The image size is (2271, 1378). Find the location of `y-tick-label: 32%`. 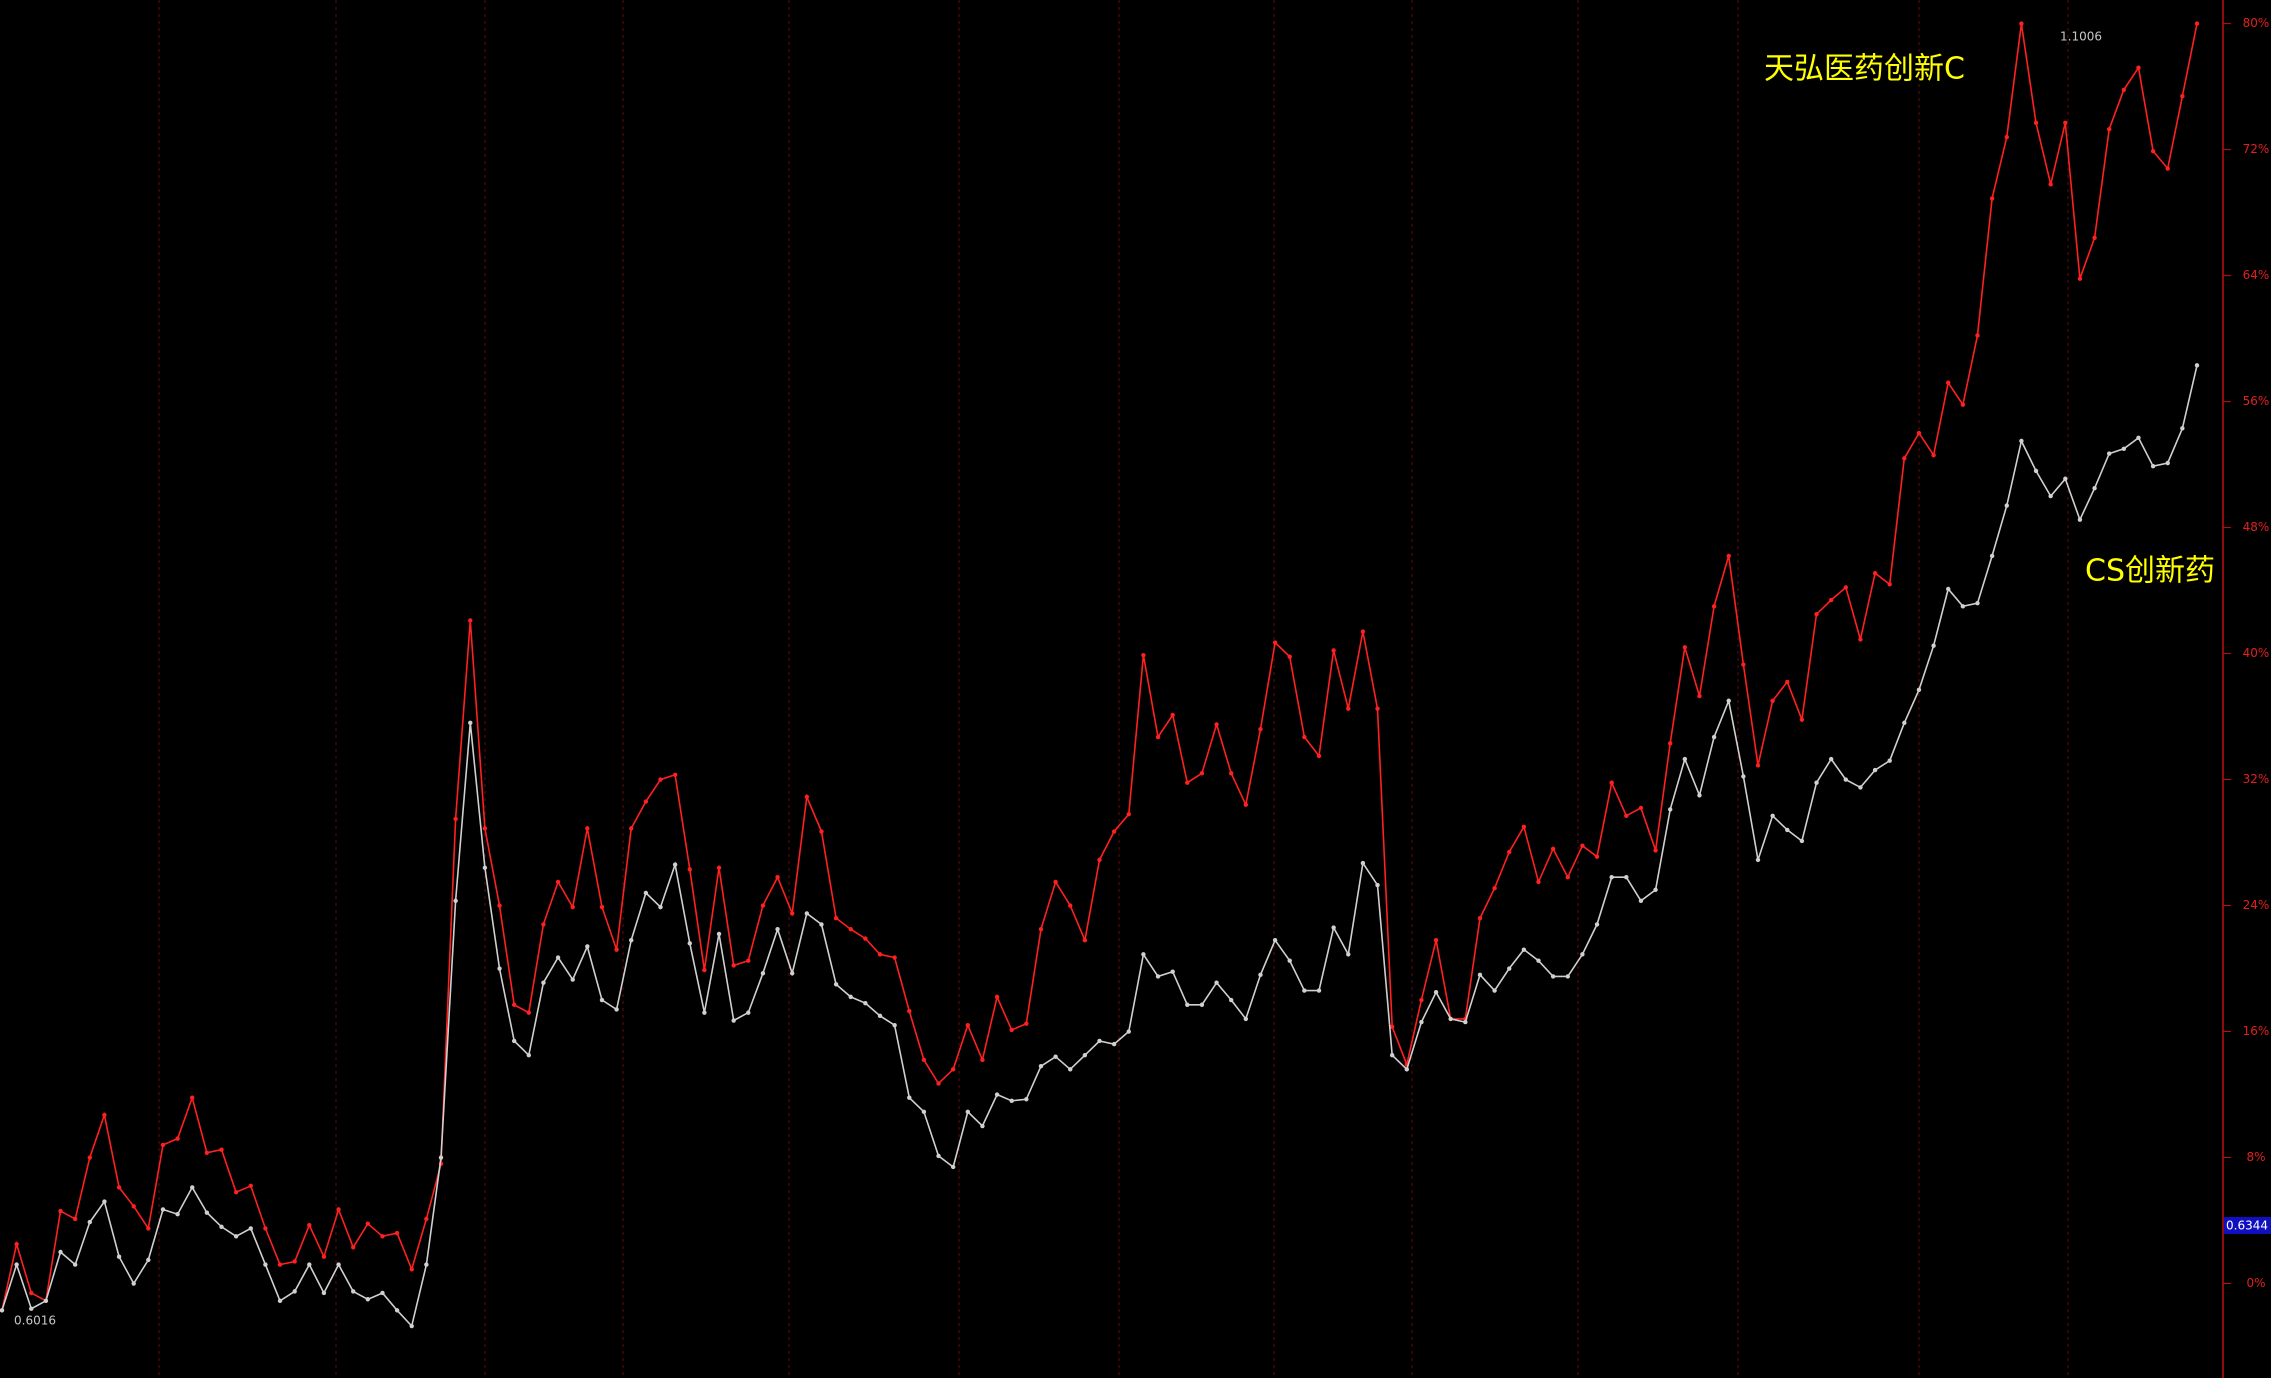

y-tick-label: 32% is located at coordinates (2256, 779).